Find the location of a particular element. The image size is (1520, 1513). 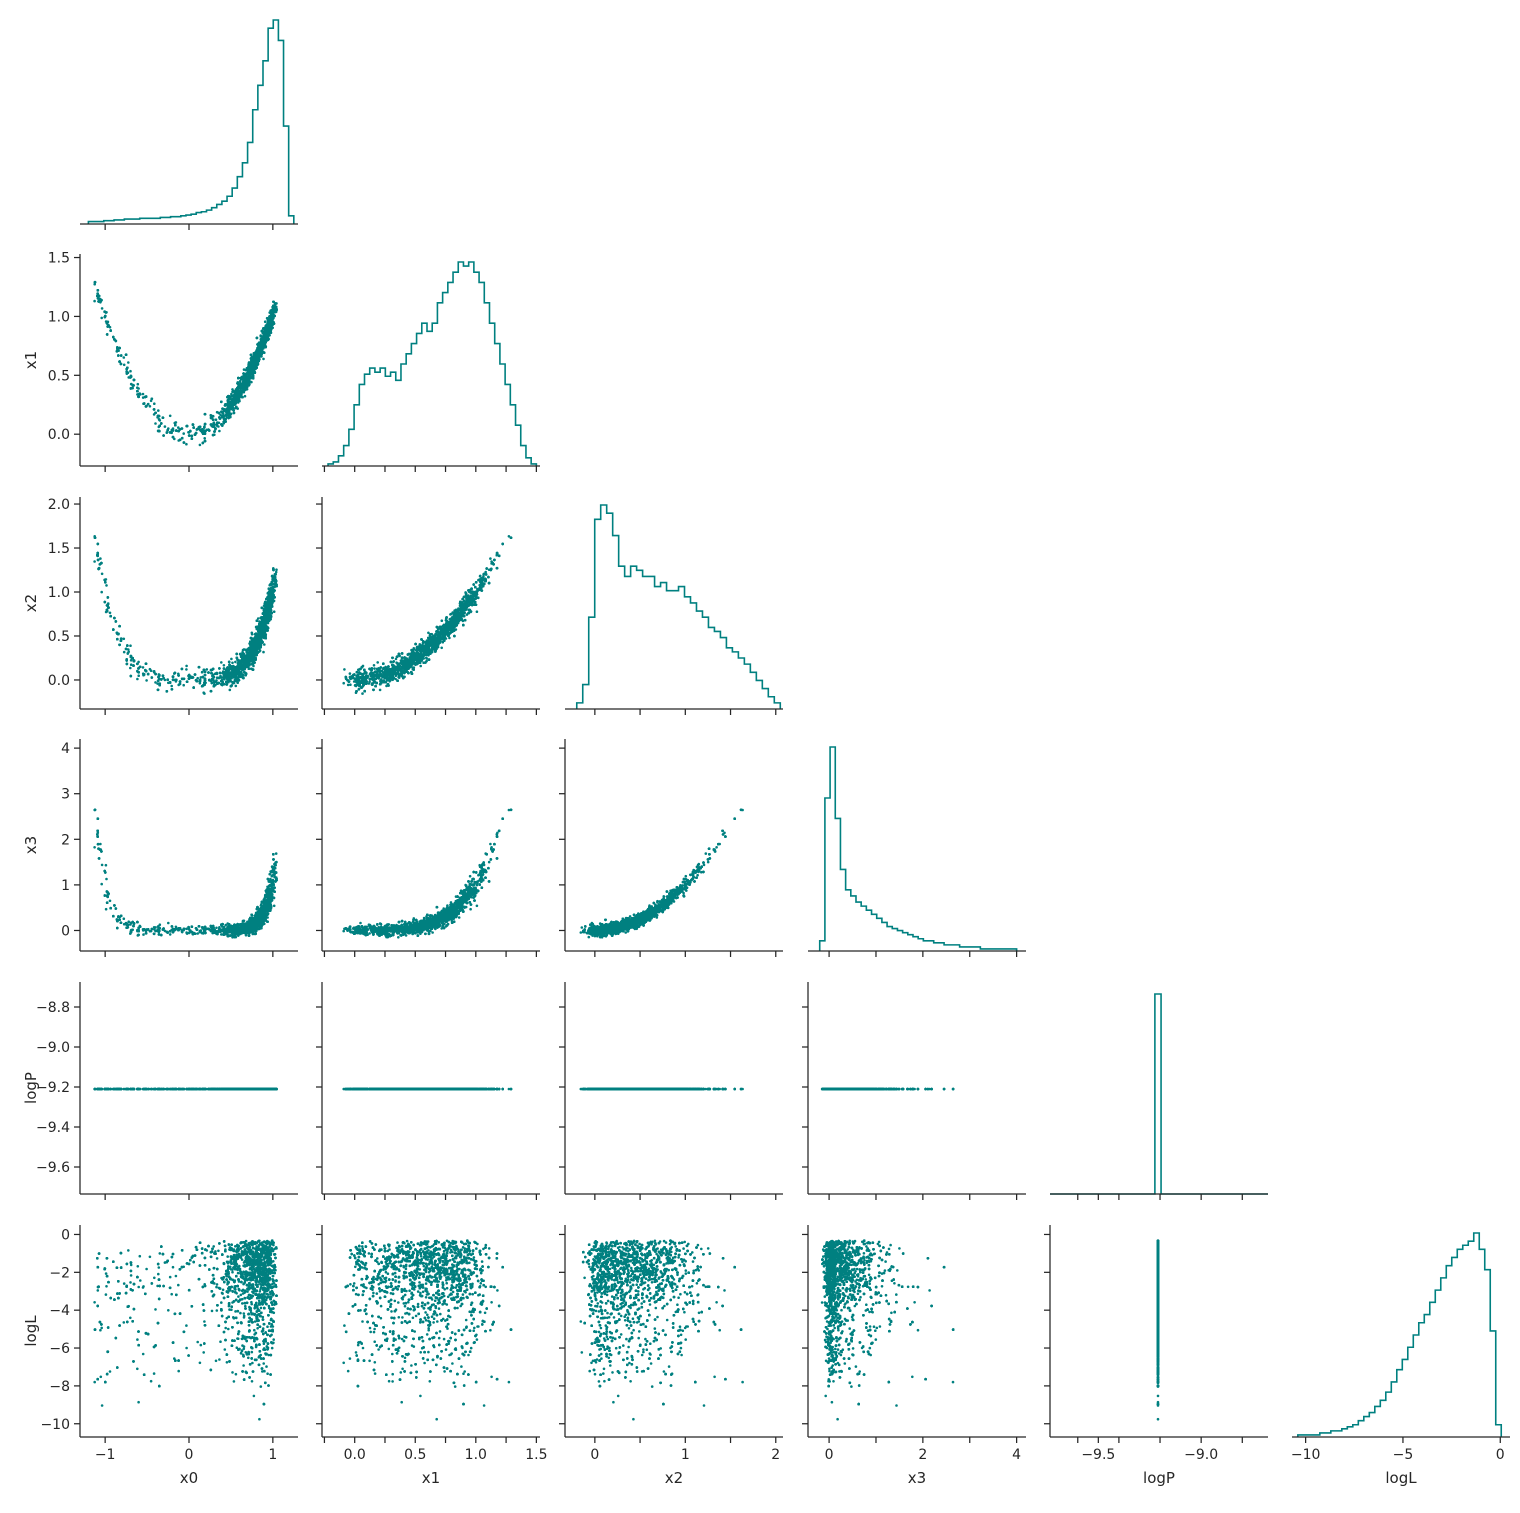

y-tick-label: 1.0 is located at coordinates (59, 317).